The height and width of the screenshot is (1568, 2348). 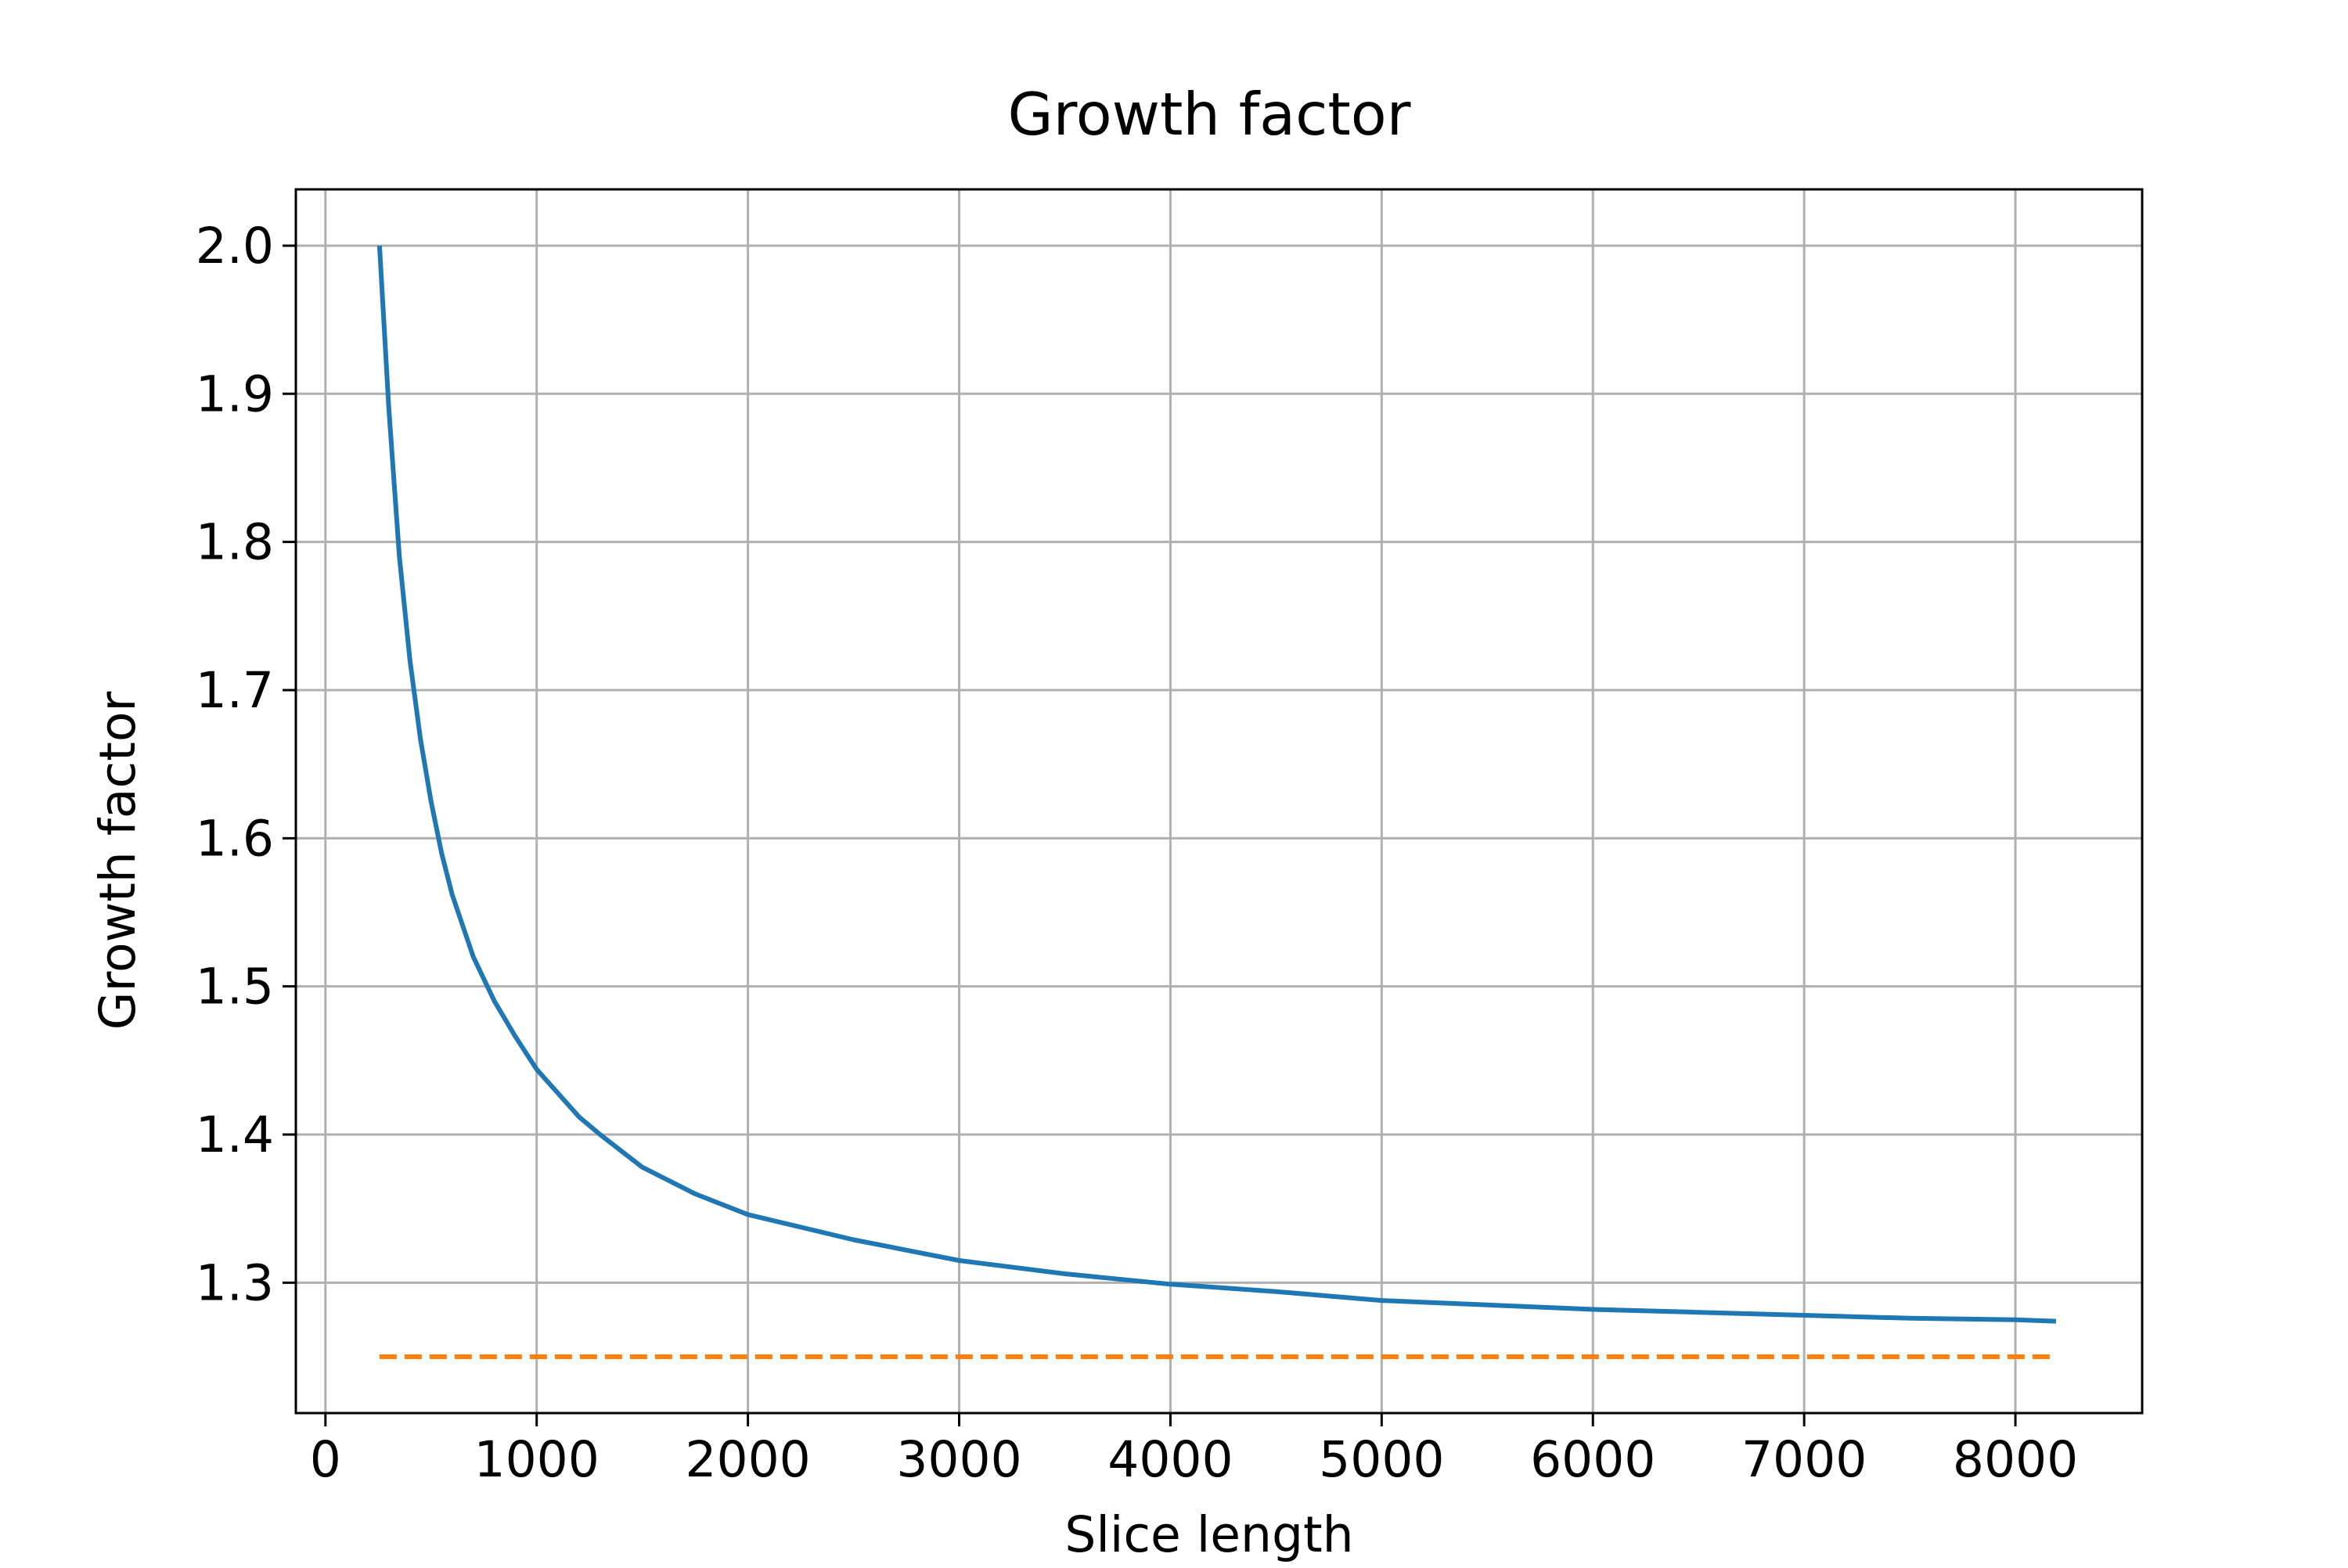 What do you see at coordinates (325, 1460) in the screenshot?
I see `x-tick-label: 0` at bounding box center [325, 1460].